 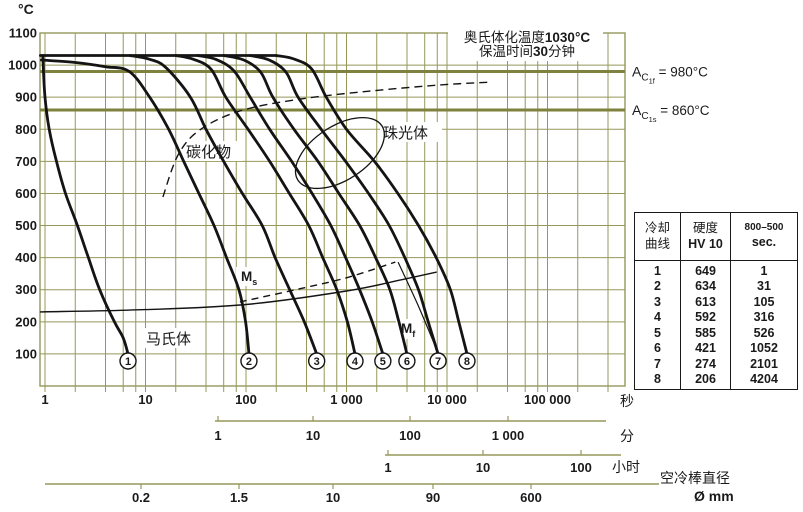 What do you see at coordinates (705, 348) in the screenshot?
I see `table-cell: 421` at bounding box center [705, 348].